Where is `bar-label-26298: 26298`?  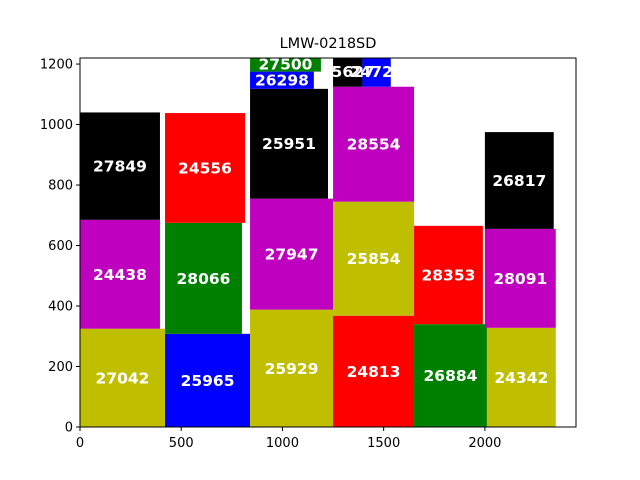 bar-label-26298: 26298 is located at coordinates (282, 81).